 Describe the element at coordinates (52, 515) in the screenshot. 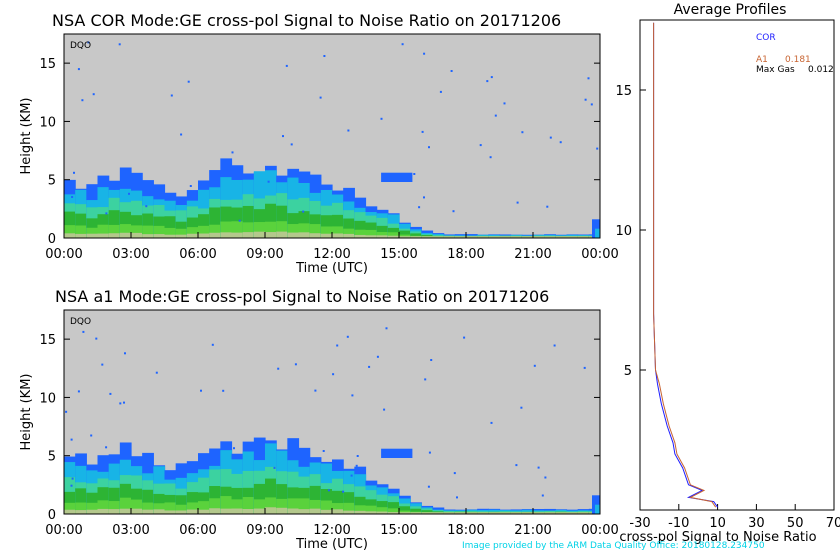

I see `y-tick-label: 0` at that location.